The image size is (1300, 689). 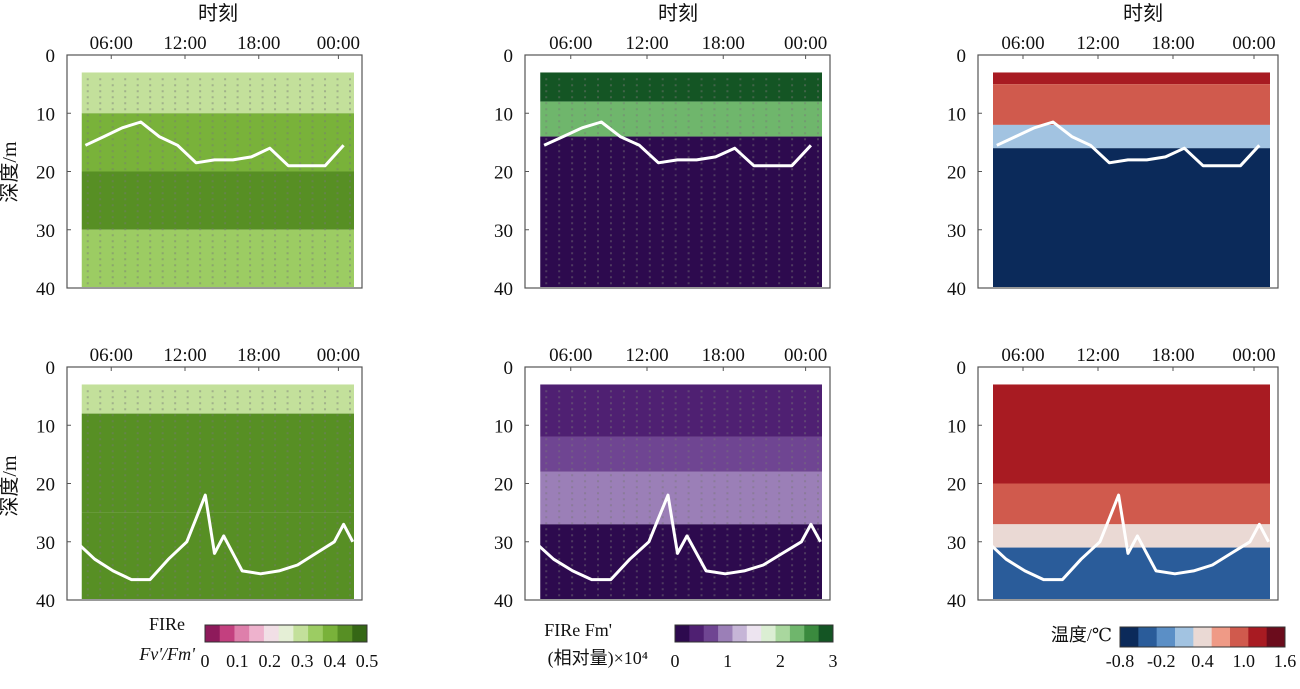 What do you see at coordinates (367, 661) in the screenshot?
I see `colorbar-tick-label: 0.5` at bounding box center [367, 661].